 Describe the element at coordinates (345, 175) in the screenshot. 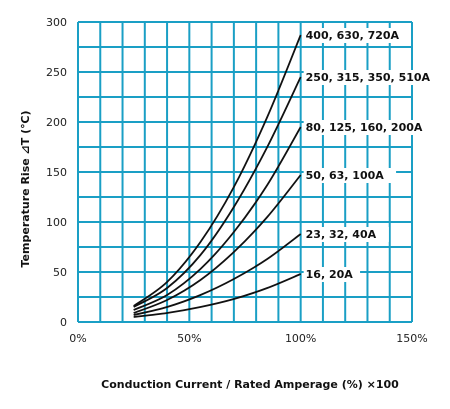

I see `series-label: 50, 63, 100A` at that location.